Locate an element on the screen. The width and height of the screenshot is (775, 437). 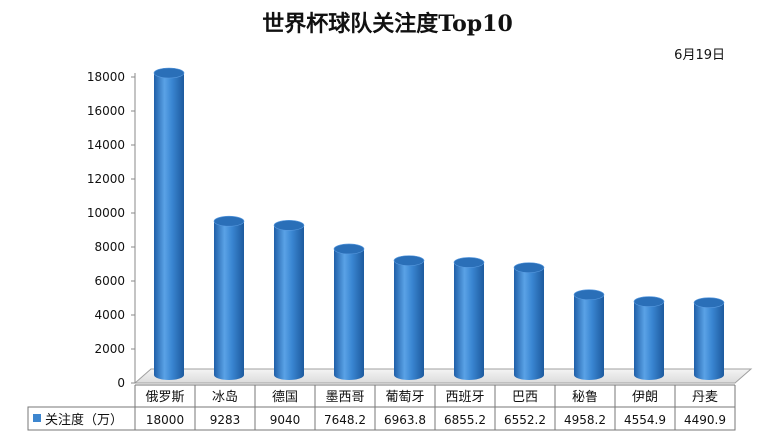
bar-葡萄牙 is located at coordinates (409, 317).